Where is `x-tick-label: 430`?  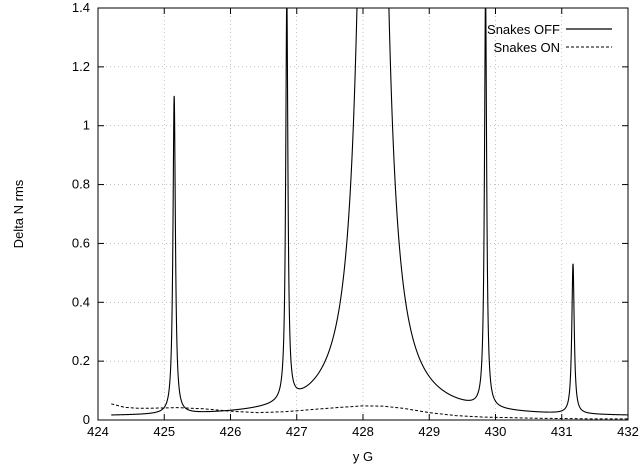 x-tick-label: 430 is located at coordinates (496, 431).